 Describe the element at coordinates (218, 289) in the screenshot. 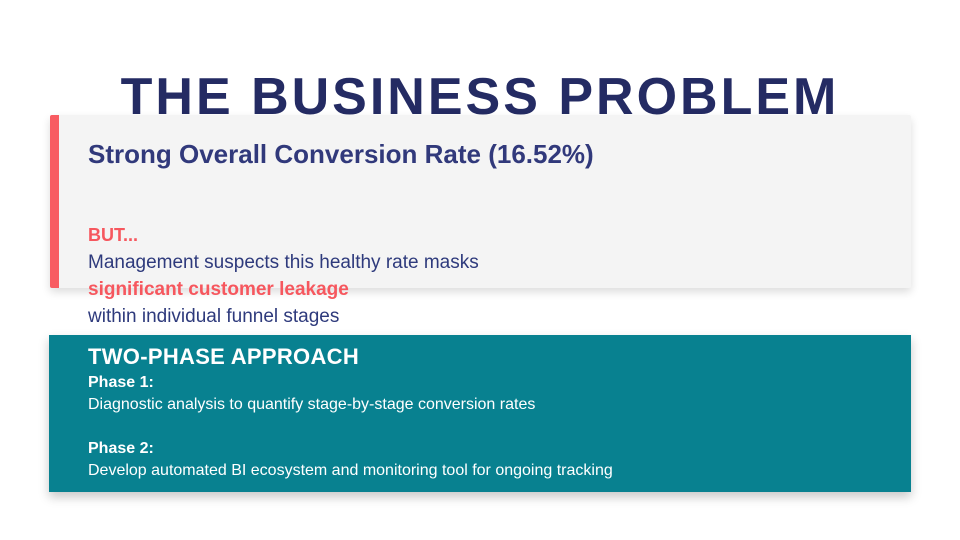

I see `problem-highlight: significant customer leakage` at that location.